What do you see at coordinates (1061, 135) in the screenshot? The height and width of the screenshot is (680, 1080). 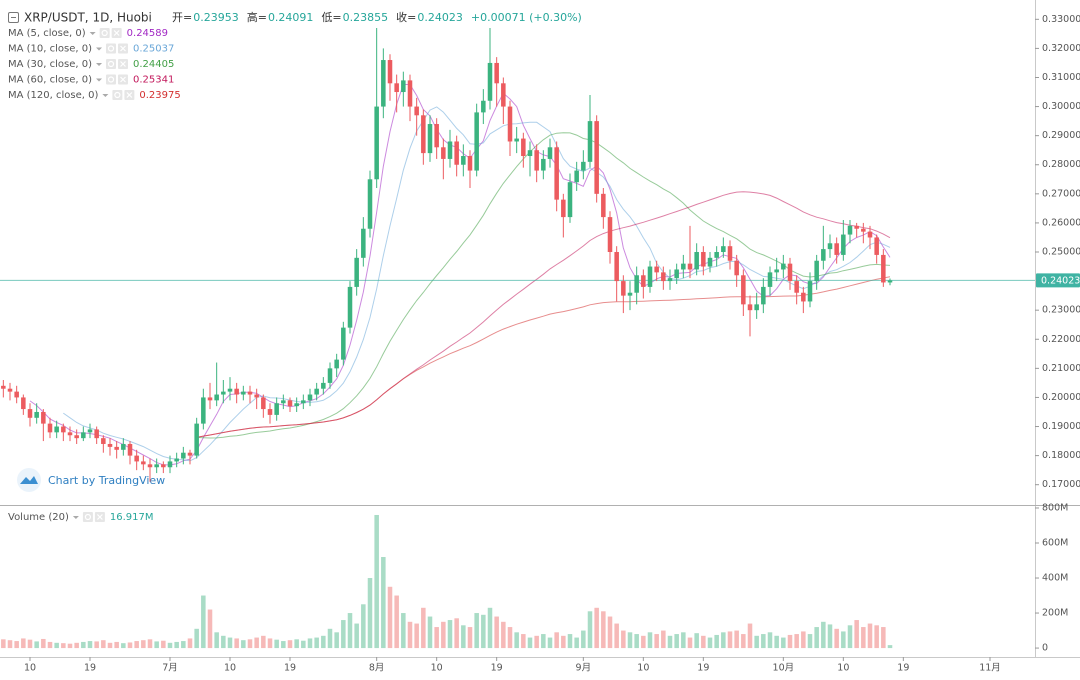 I see `y-tick-label: 0.29000` at bounding box center [1061, 135].